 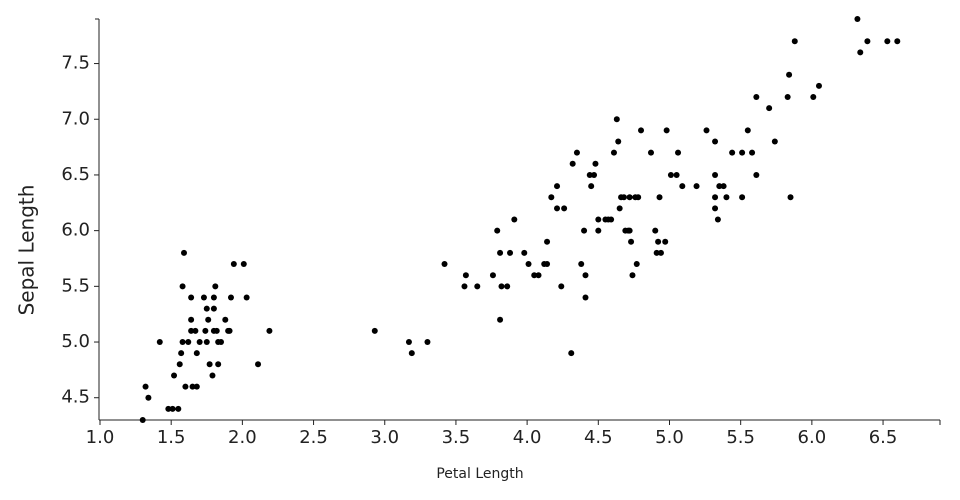 I want to click on x-tick-label: 3.5, so click(x=456, y=437).